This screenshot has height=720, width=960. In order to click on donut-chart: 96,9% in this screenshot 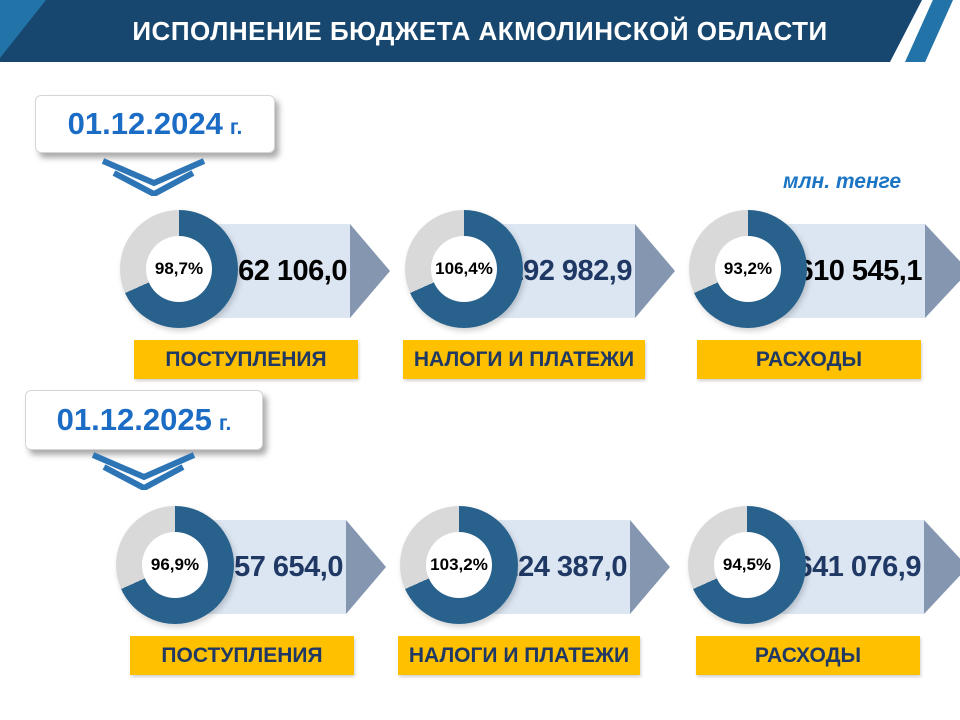, I will do `click(175, 565)`.